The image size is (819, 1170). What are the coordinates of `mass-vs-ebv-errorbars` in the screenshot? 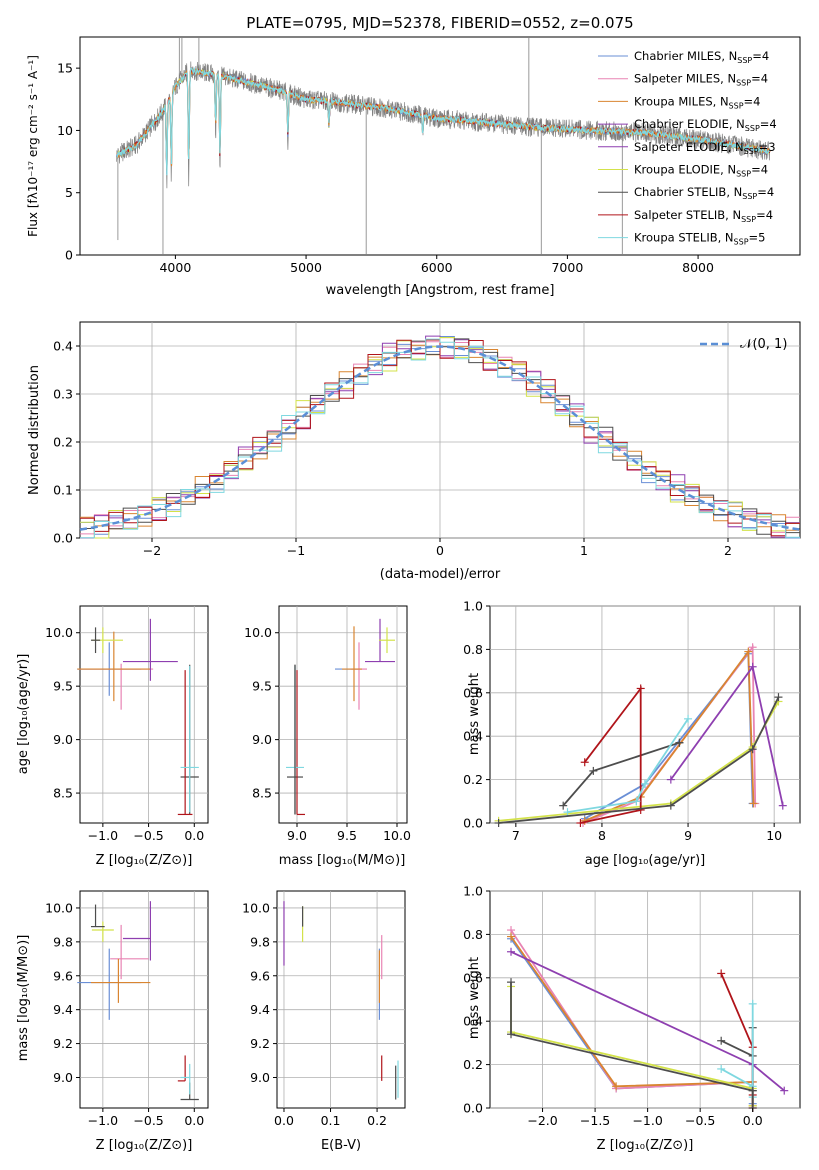 It's located at (341, 1000).